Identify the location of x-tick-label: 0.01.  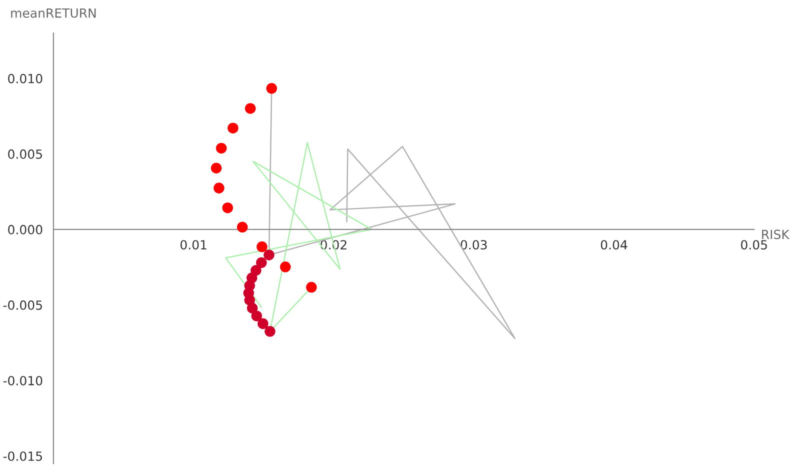
(193, 245).